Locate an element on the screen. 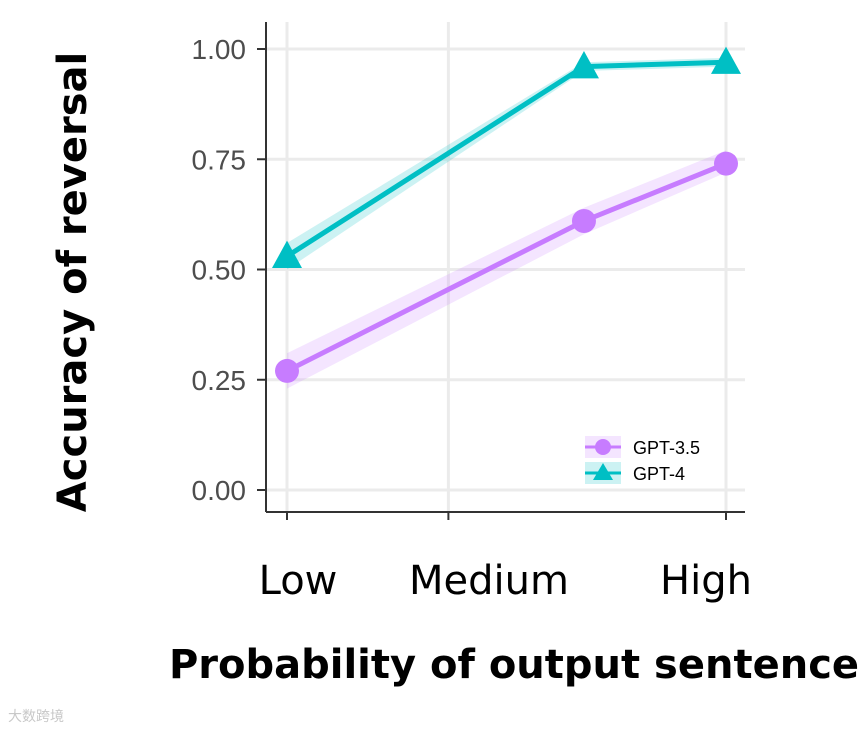 The image size is (865, 731). legend-label: GPT-3.5 is located at coordinates (666, 448).